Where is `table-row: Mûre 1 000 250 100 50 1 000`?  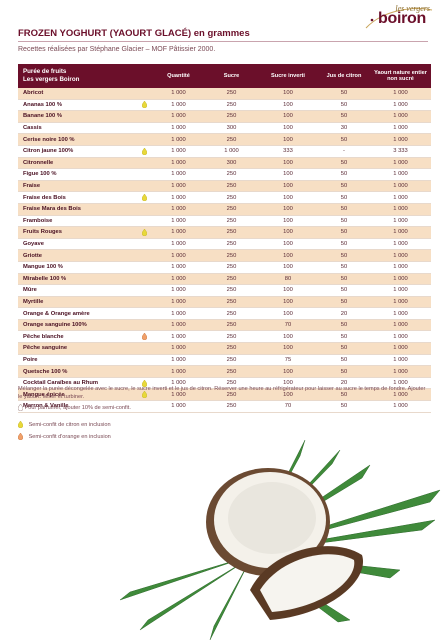 table-row: Mûre 1 000 250 100 50 1 000 is located at coordinates (224, 290).